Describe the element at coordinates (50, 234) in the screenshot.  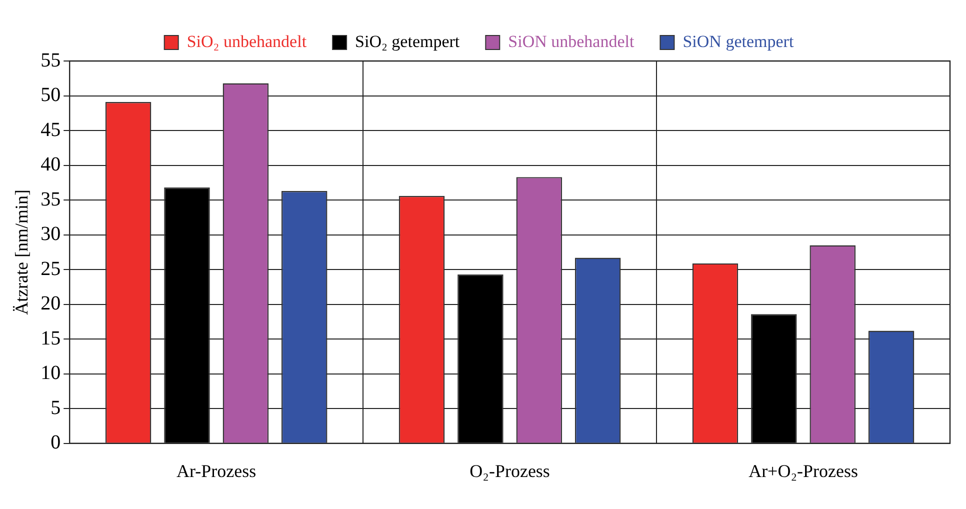
I see `y-tick-label: 30` at that location.